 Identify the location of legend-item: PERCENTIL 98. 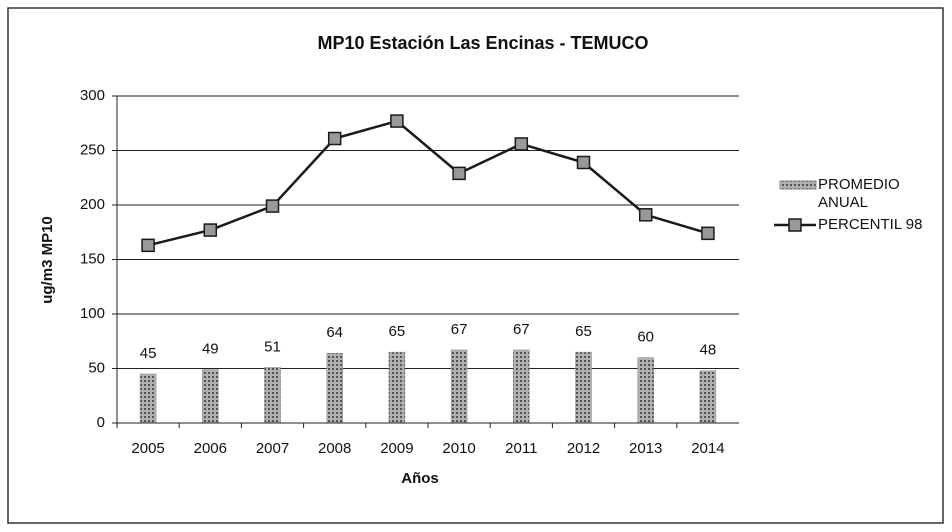
(854, 225).